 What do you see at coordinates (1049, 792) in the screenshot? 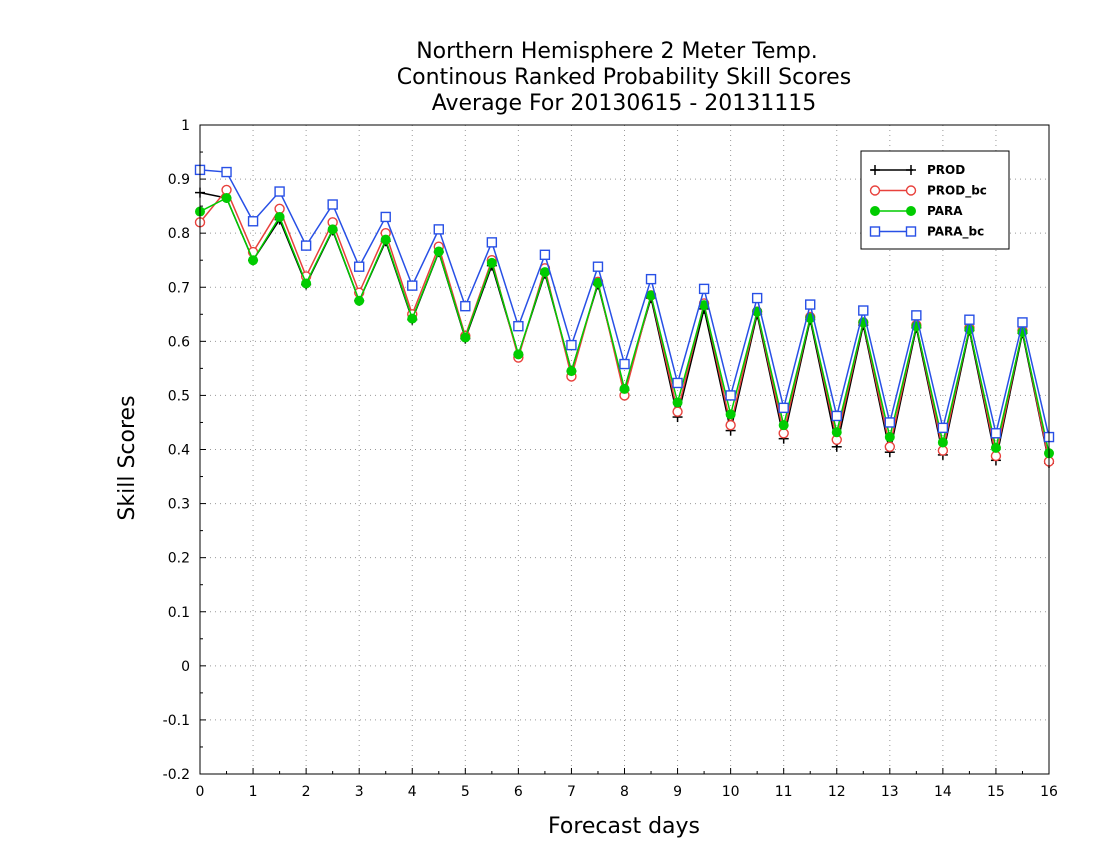
I see `x-tick-label: 16` at bounding box center [1049, 792].